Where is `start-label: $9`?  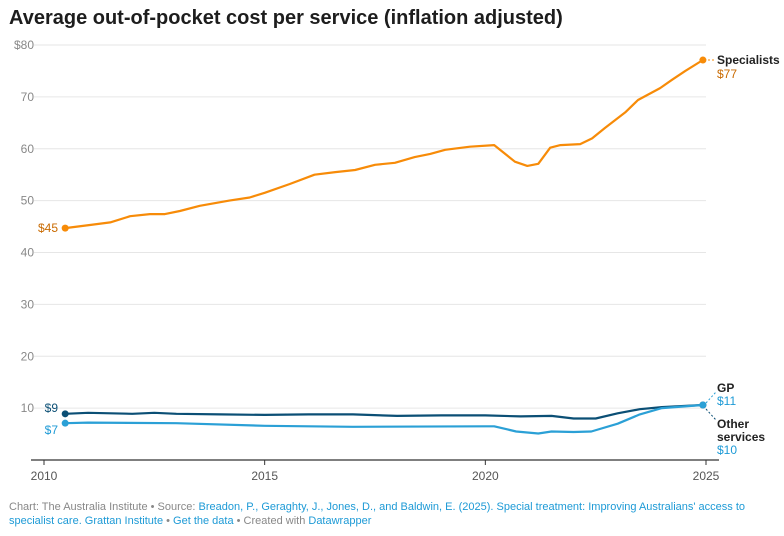
start-label: $9 is located at coordinates (52, 408).